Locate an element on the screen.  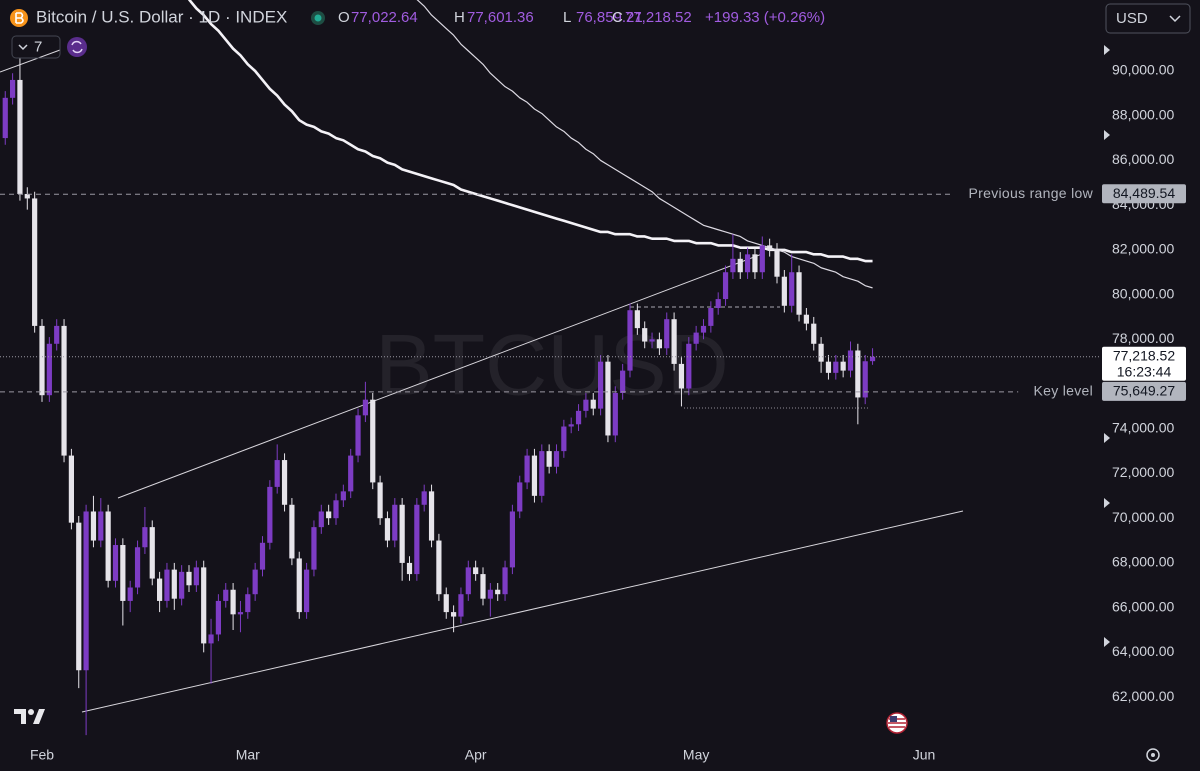
sync-button is located at coordinates (77, 47).